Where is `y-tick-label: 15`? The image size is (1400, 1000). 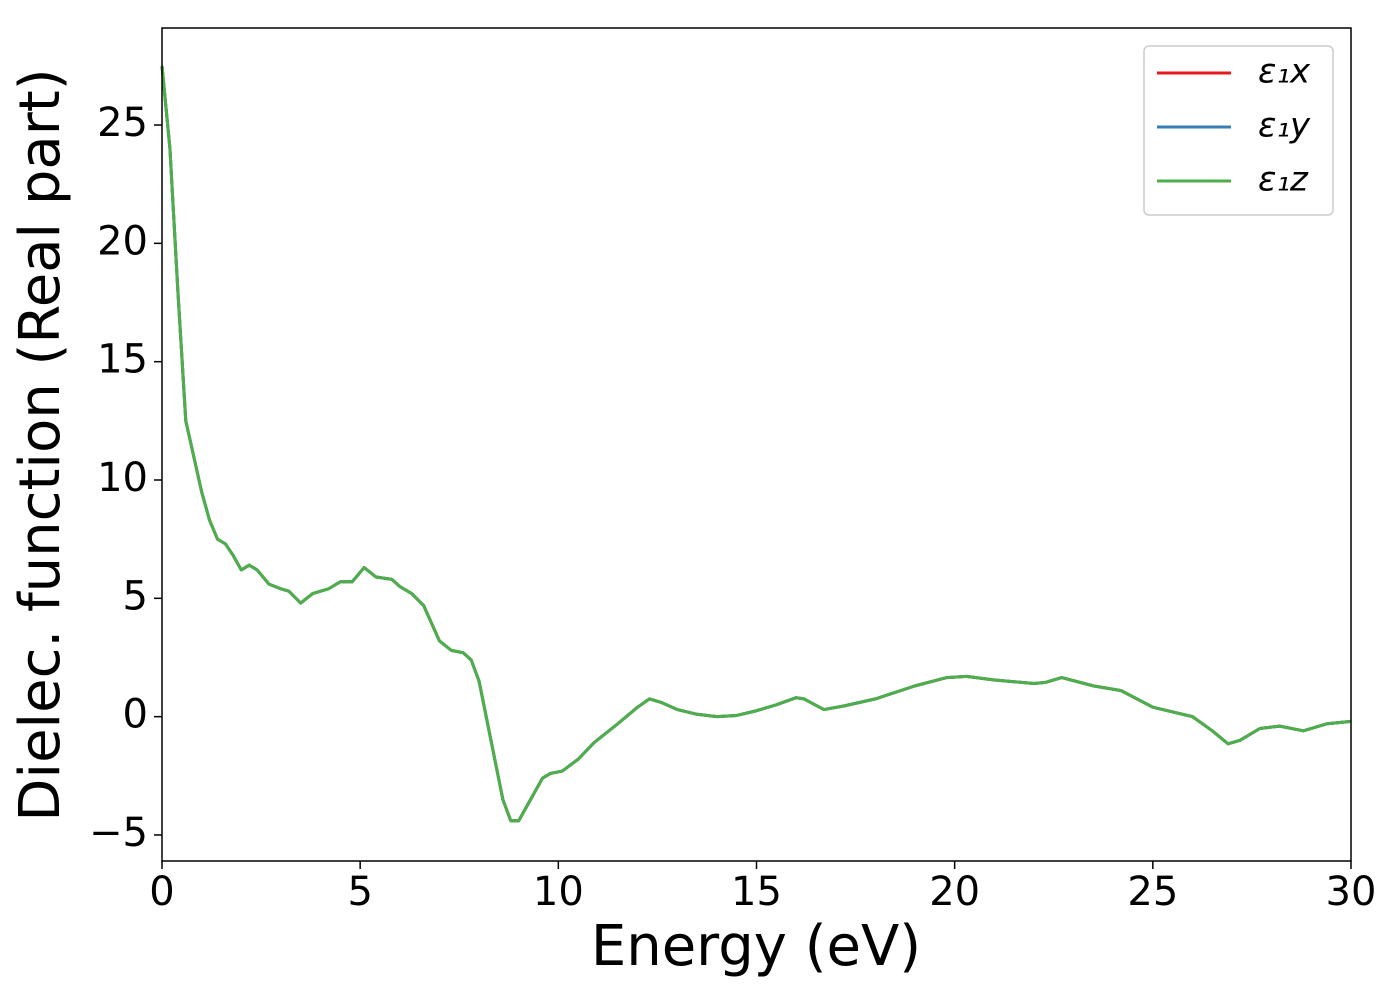 y-tick-label: 15 is located at coordinates (122, 360).